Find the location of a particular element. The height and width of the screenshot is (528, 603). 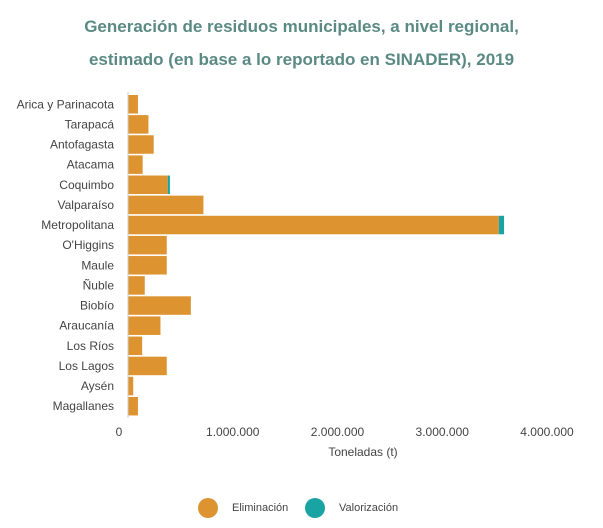

bar-nuble-eliminacion is located at coordinates (136, 285).